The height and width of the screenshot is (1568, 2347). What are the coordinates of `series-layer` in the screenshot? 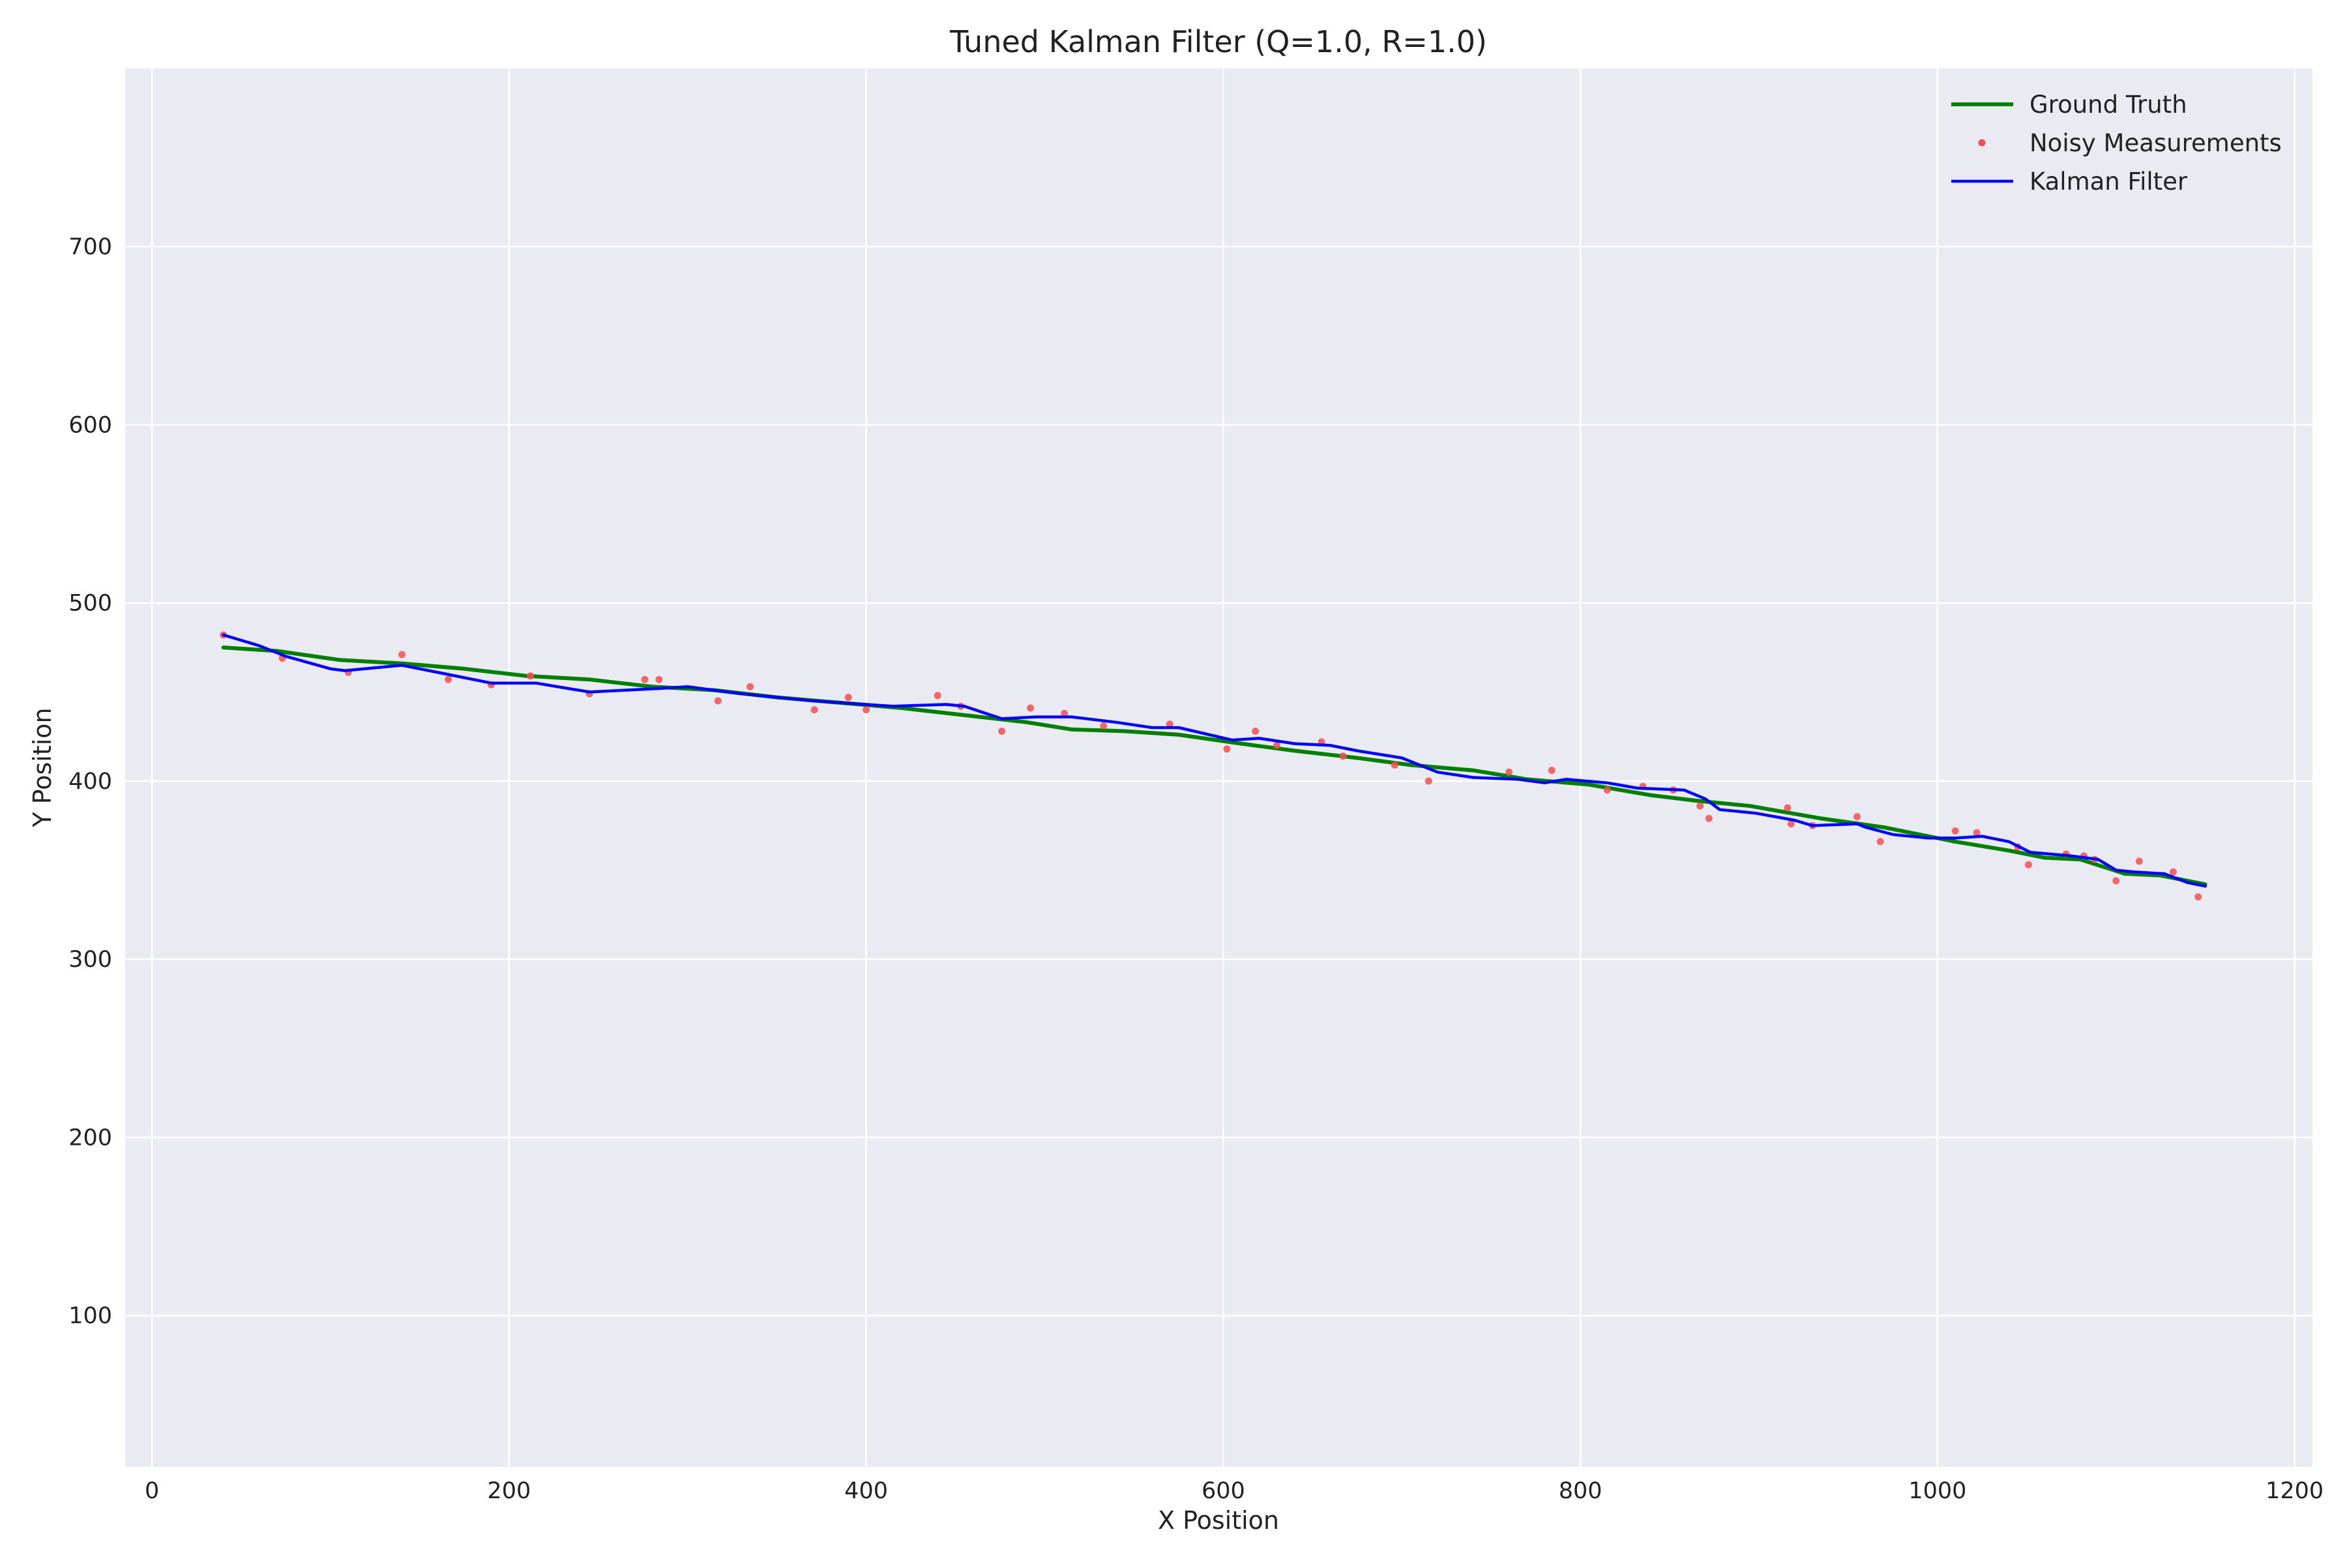 It's located at (1213, 766).